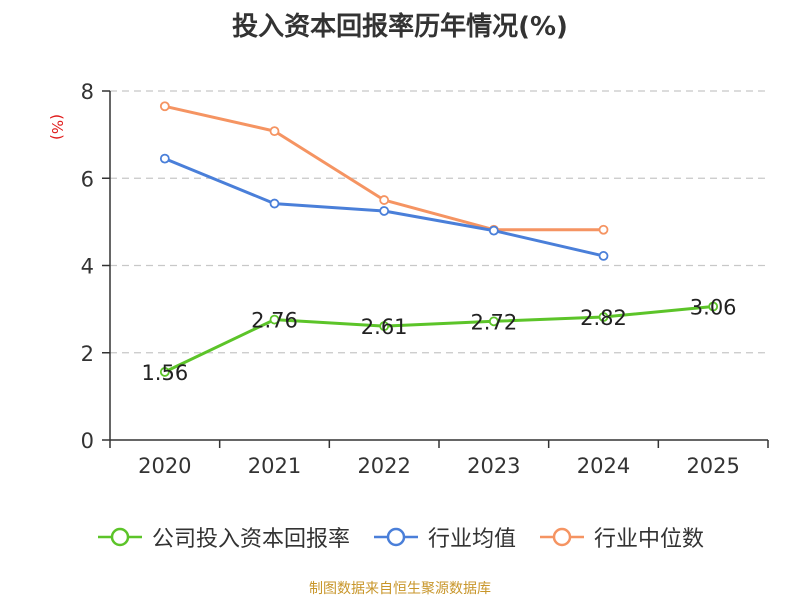 The width and height of the screenshot is (800, 600). Describe the element at coordinates (603, 466) in the screenshot. I see `x-tick-label: 2024` at that location.